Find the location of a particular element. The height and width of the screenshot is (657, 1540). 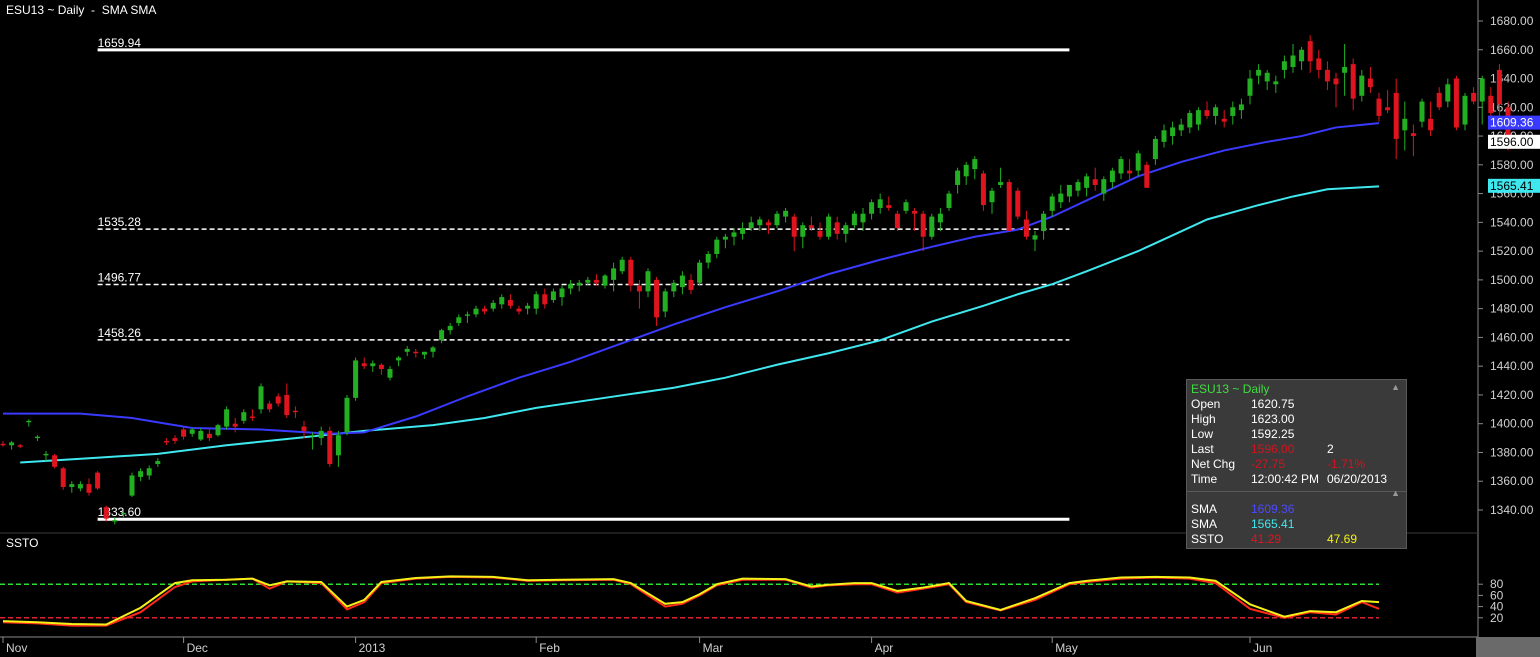

ssto-d-line is located at coordinates (691, 600).